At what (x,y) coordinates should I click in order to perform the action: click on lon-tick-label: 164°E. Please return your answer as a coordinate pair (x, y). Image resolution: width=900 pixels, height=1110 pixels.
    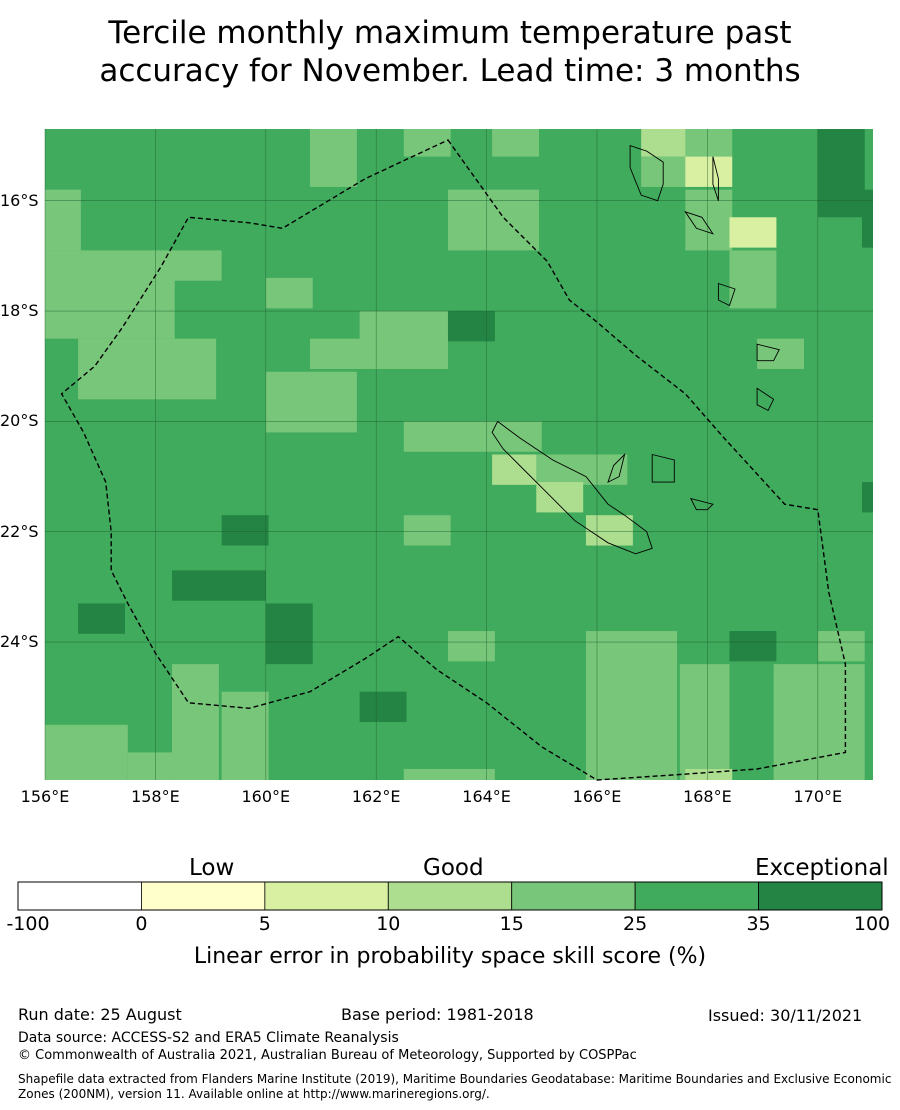
    Looking at the image, I should click on (486, 796).